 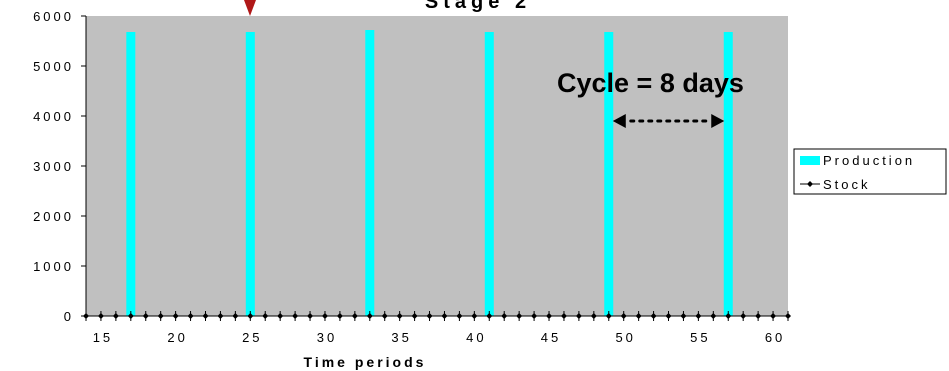 I want to click on x-tick-label: 25, so click(x=252, y=337).